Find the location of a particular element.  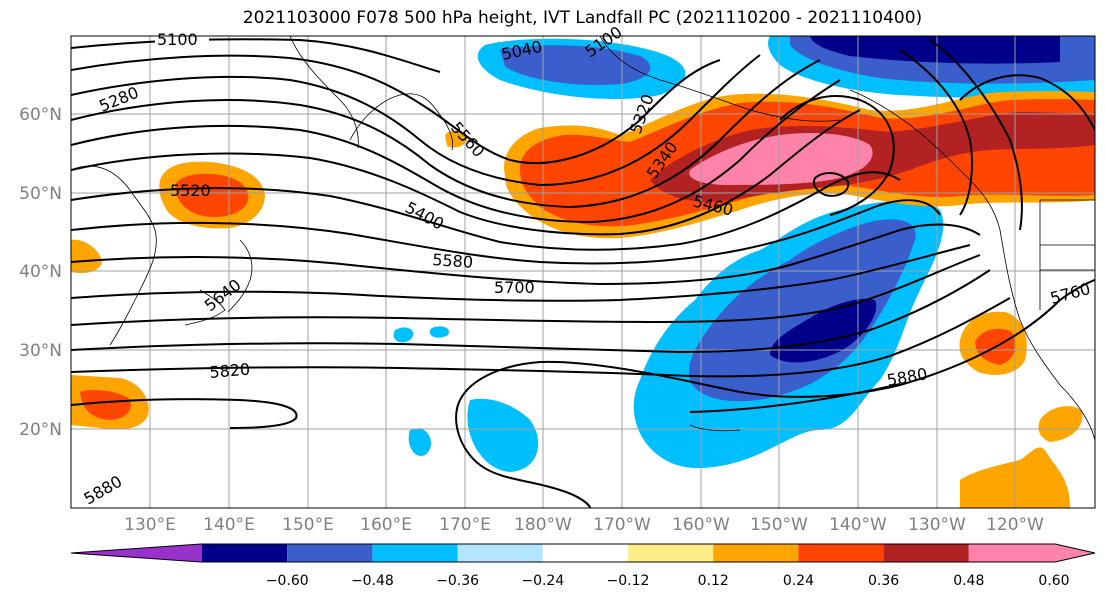

colorbar-tick-label: 0.36 is located at coordinates (883, 581).